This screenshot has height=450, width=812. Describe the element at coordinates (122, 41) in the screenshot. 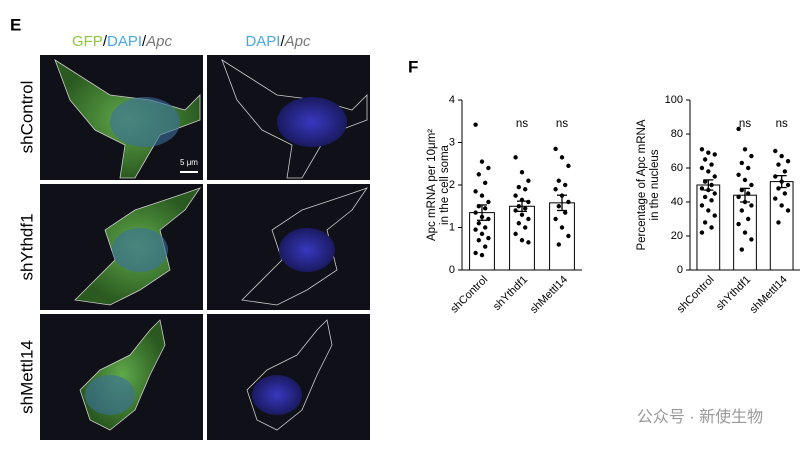

I see `column-header: GFP/DAPI/Apc` at that location.